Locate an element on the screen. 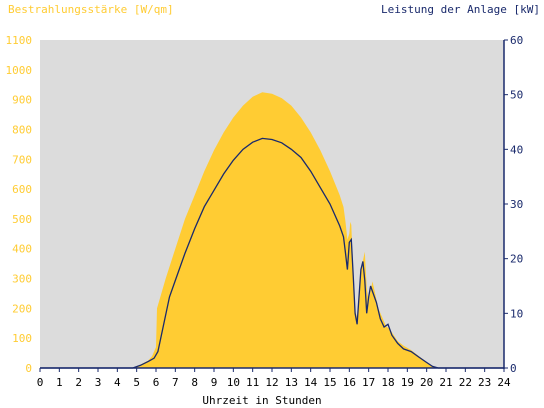  x-tick-label: 0 is located at coordinates (40, 382).